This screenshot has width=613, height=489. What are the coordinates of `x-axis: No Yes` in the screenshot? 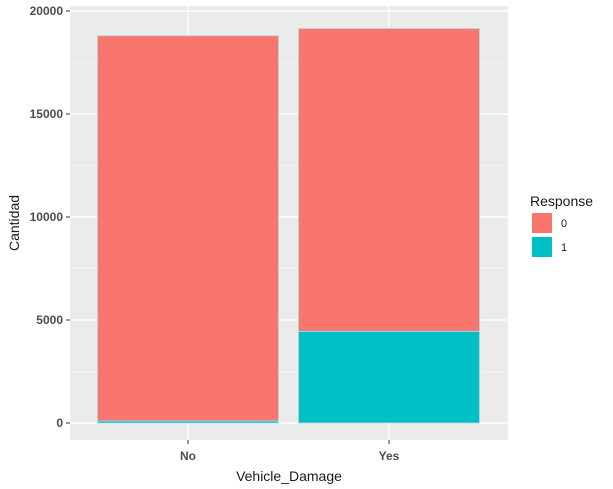 It's located at (290, 451).